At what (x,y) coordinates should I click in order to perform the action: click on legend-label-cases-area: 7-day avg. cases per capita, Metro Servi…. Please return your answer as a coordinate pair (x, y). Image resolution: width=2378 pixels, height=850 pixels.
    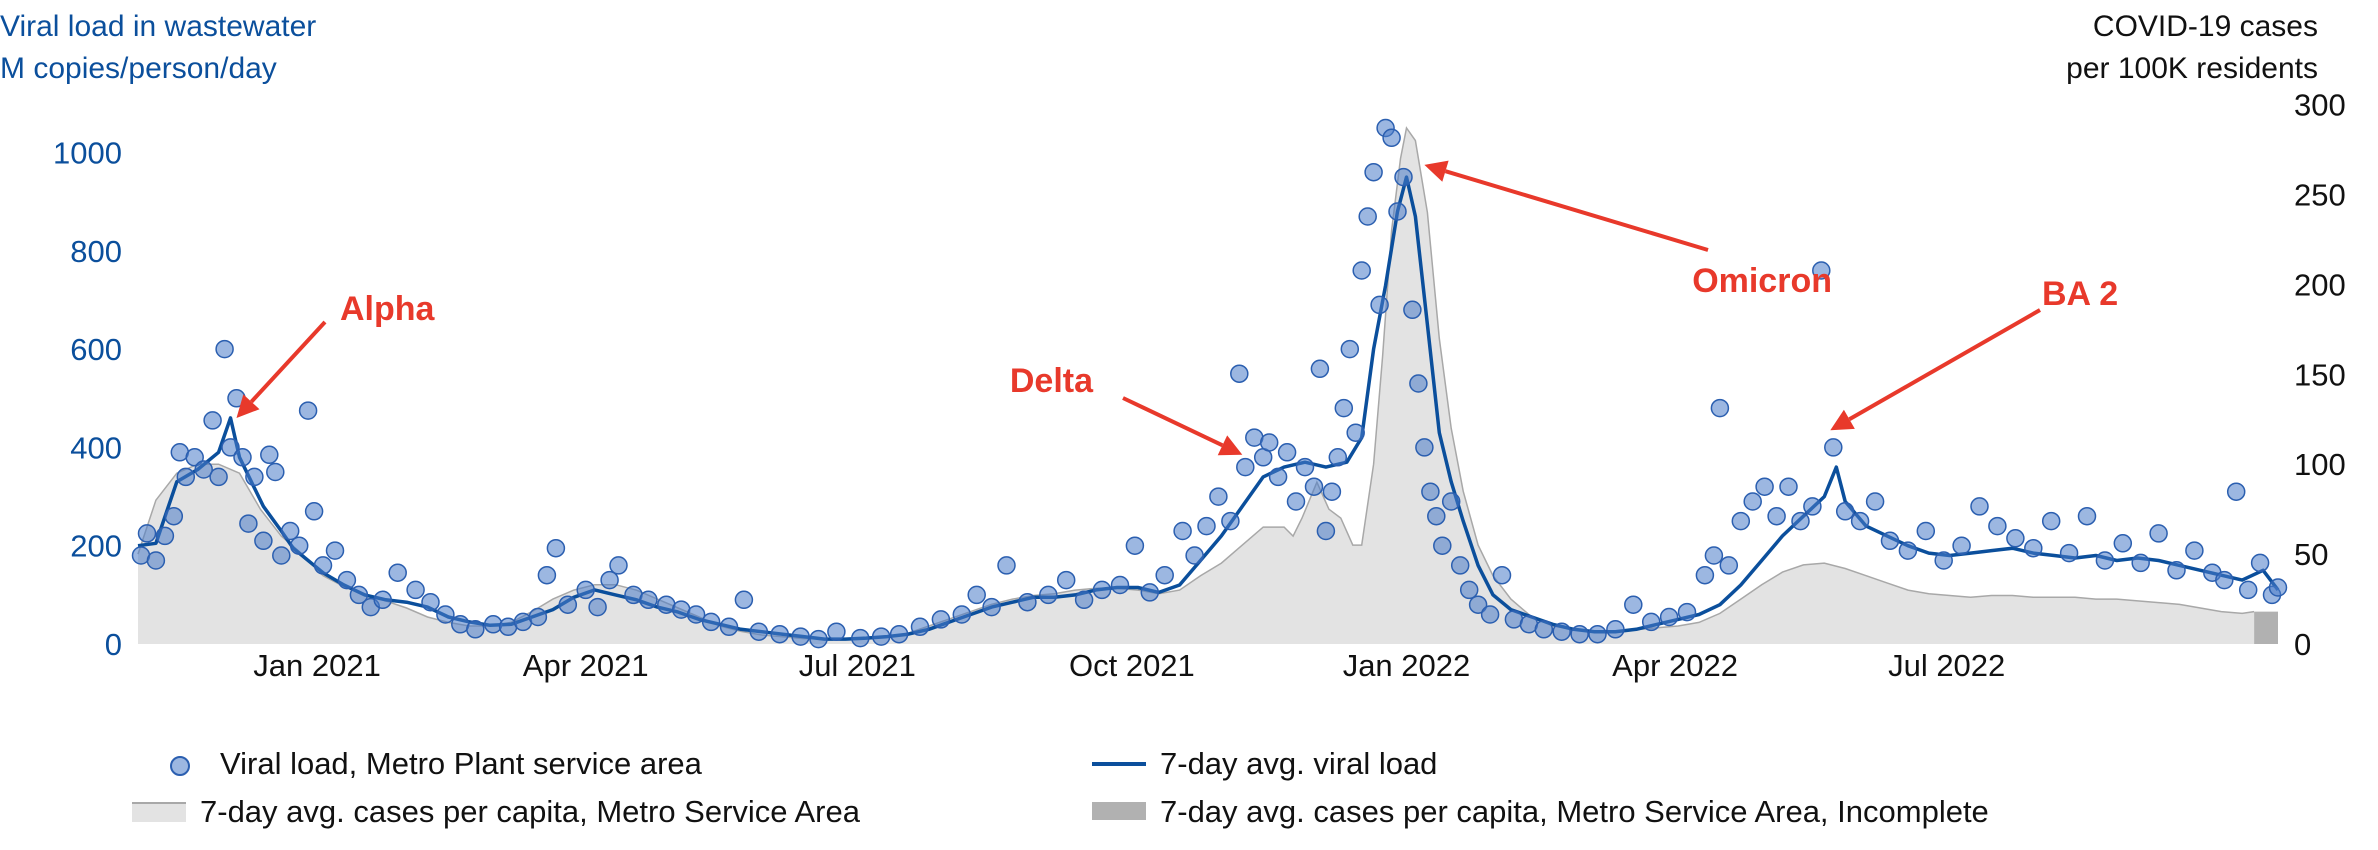
    Looking at the image, I should click on (530, 811).